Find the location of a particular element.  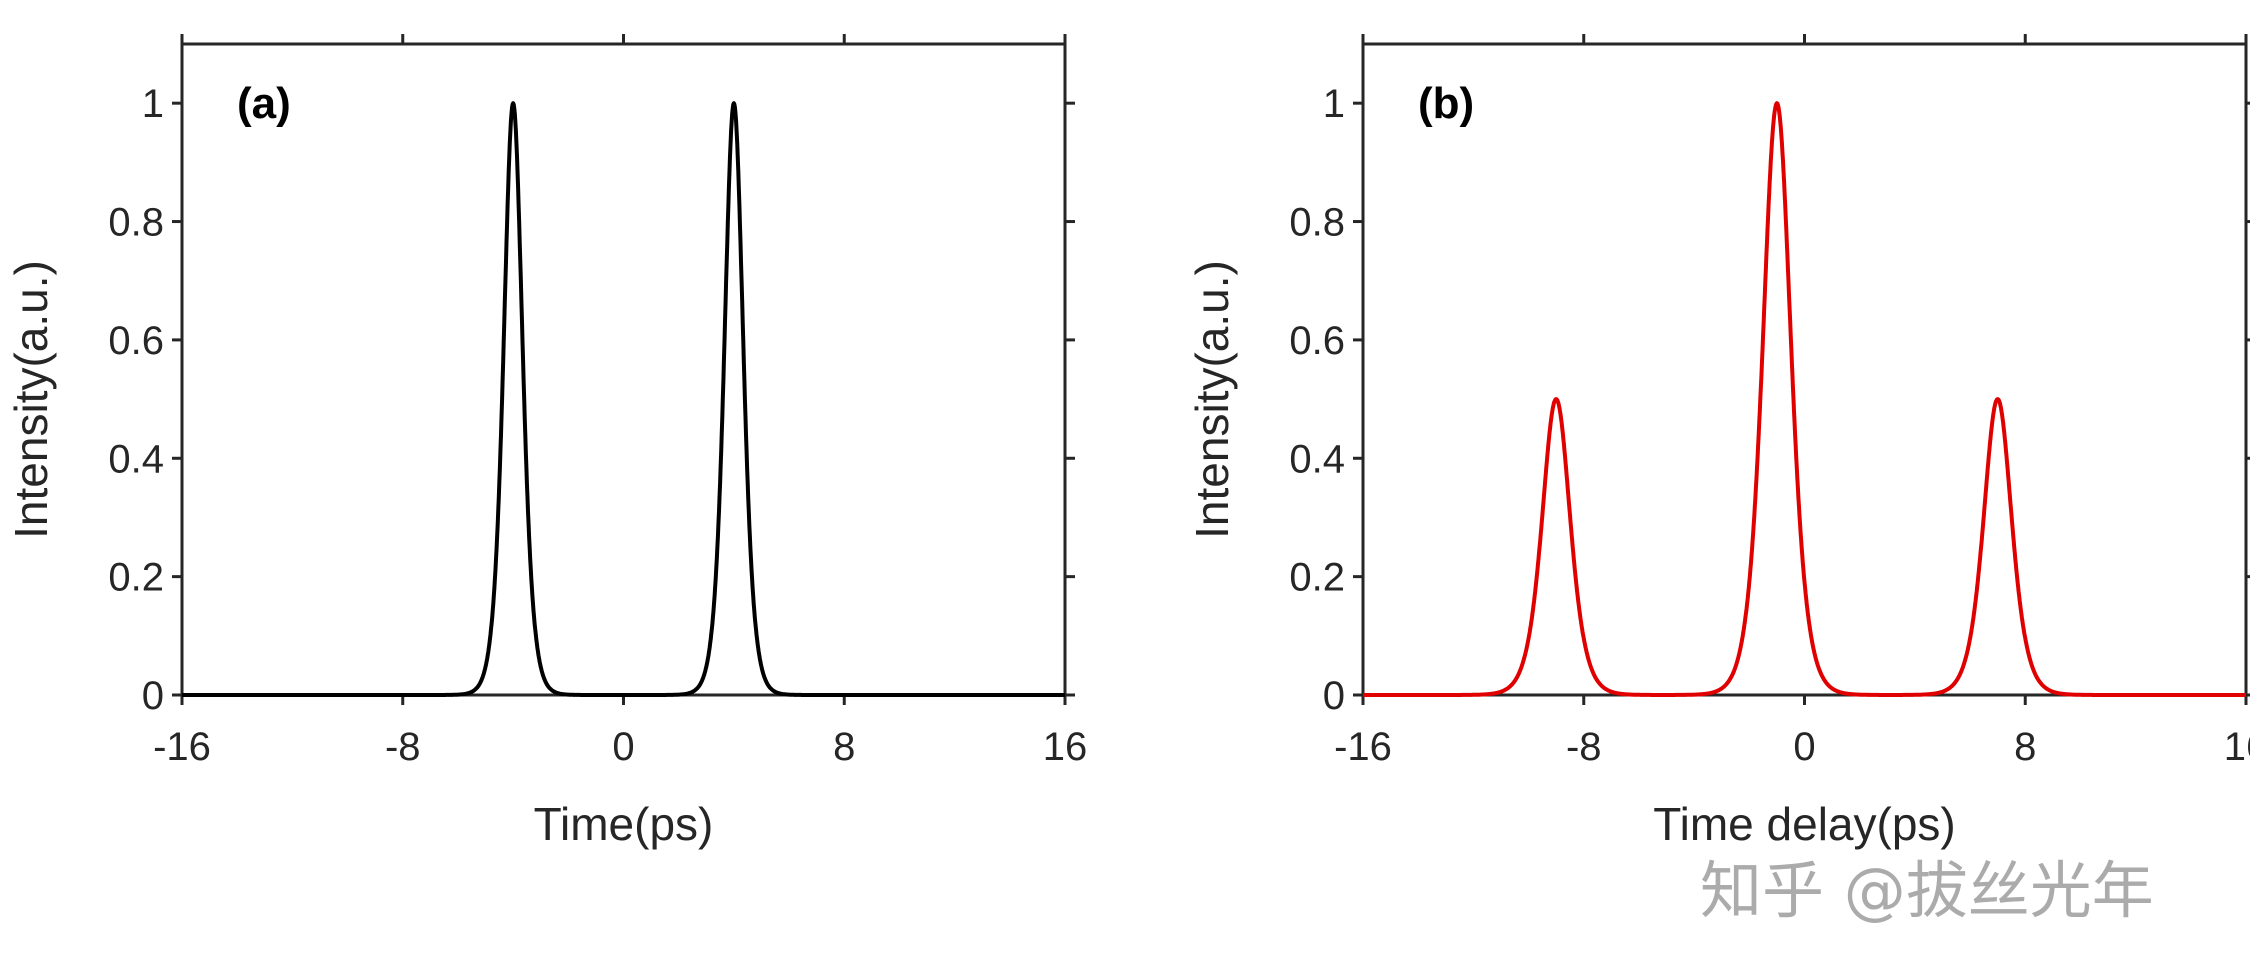

x-axis-label: Time(ps) is located at coordinates (624, 824).